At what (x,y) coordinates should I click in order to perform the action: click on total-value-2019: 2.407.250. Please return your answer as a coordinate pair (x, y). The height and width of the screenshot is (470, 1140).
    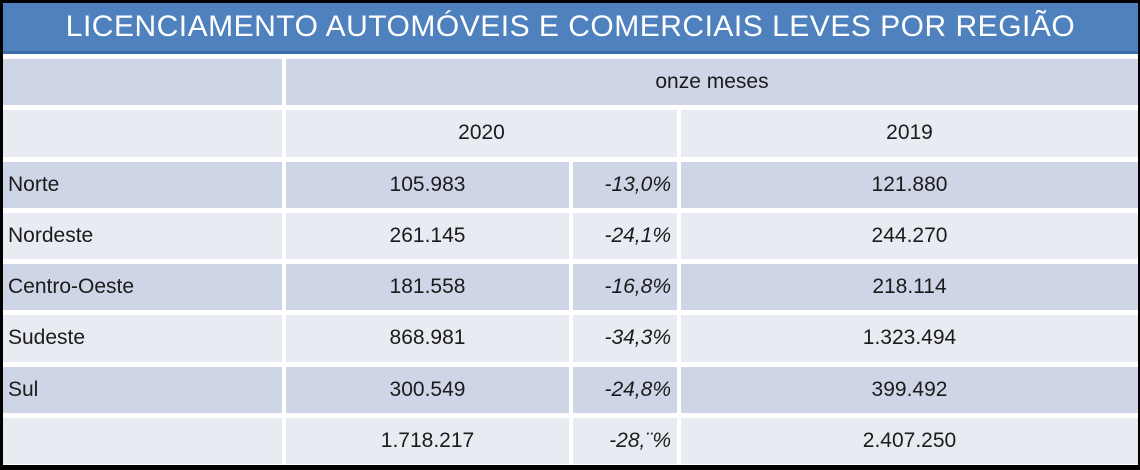
    Looking at the image, I should click on (909, 440).